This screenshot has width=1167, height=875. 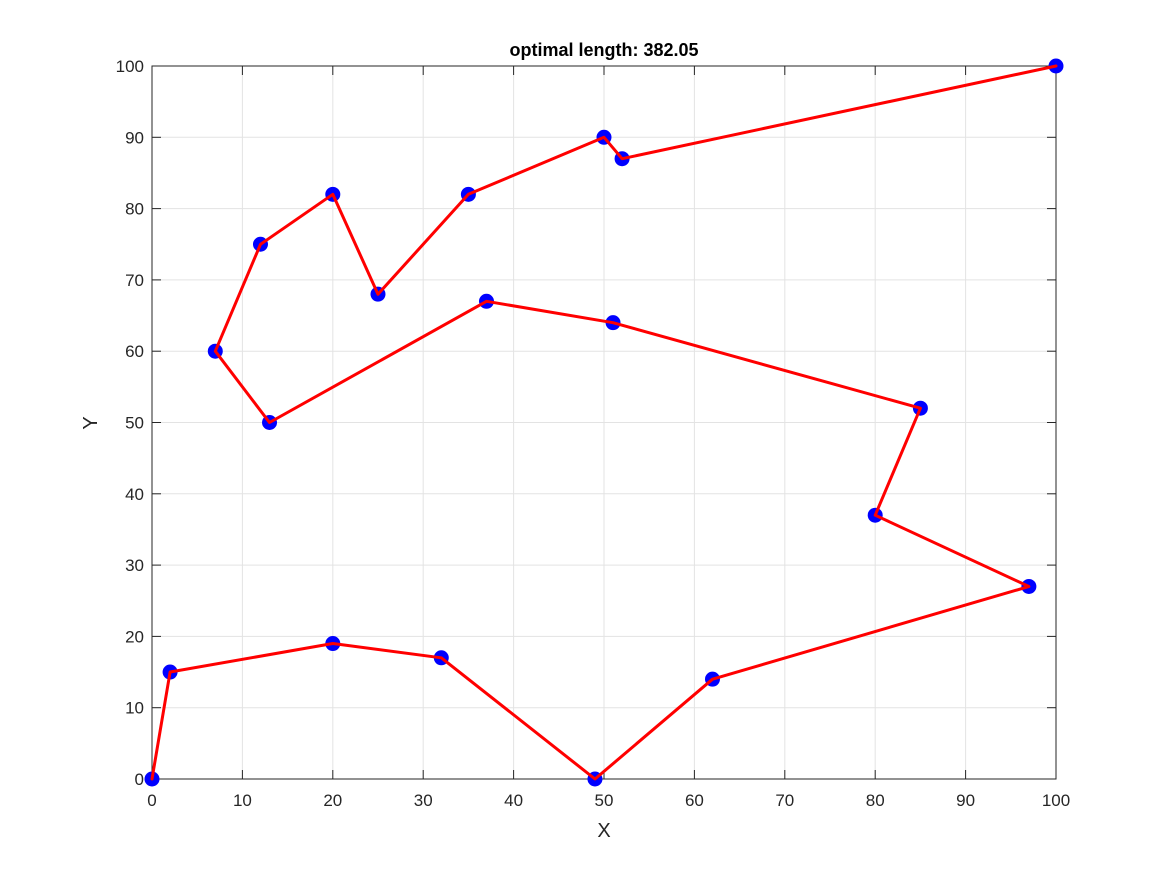 What do you see at coordinates (134, 494) in the screenshot?
I see `y-tick-label: 40` at bounding box center [134, 494].